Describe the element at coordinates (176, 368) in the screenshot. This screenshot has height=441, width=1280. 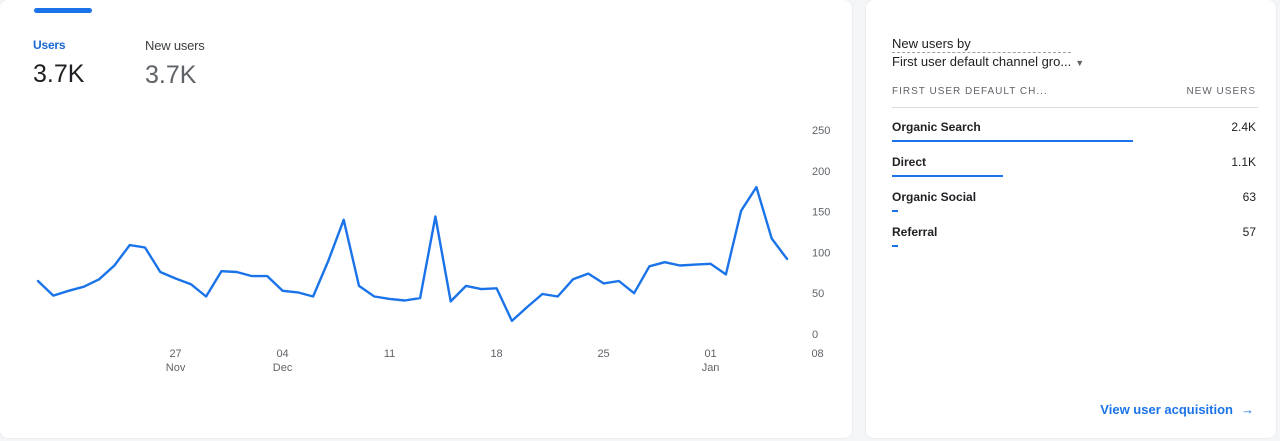
I see `x-tick-month-label: Nov` at that location.